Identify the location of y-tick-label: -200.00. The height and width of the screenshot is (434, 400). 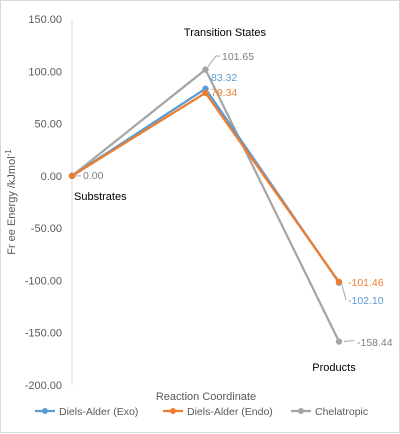
(43, 386).